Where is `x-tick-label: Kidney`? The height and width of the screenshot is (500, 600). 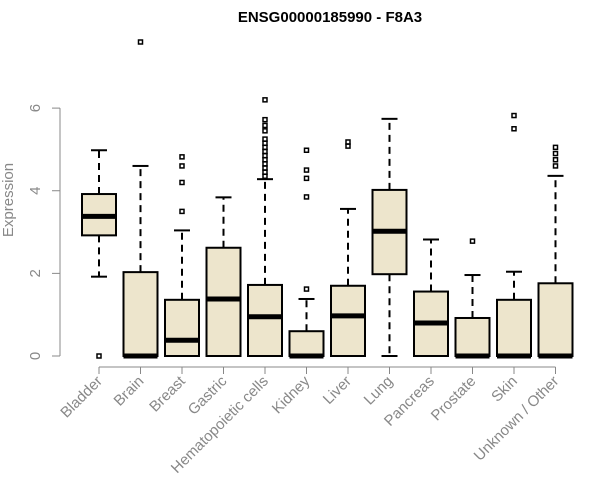 x-tick-label: Kidney is located at coordinates (291, 394).